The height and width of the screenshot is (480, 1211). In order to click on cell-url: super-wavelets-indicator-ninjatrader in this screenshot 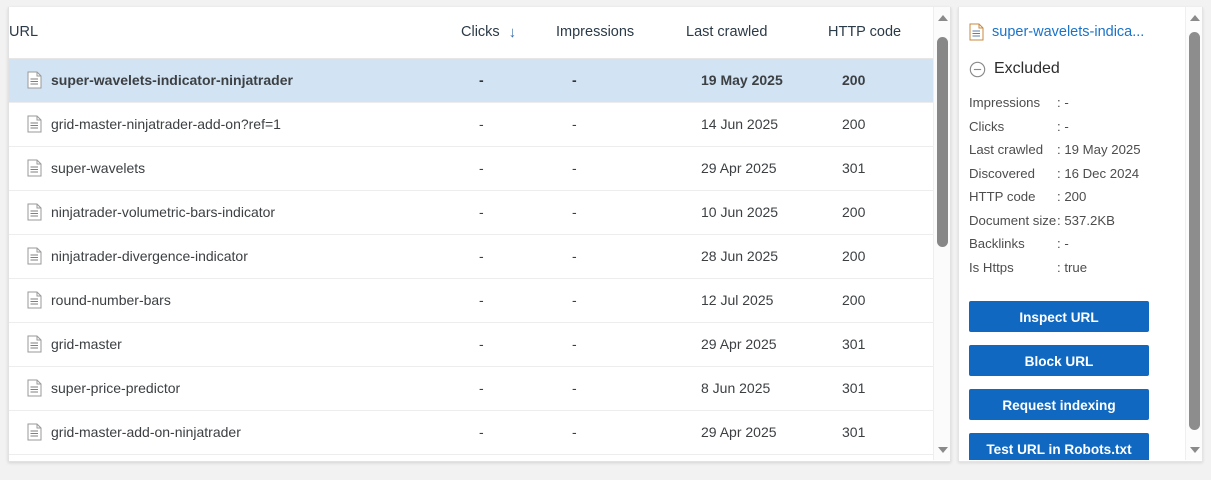, I will do `click(235, 80)`.